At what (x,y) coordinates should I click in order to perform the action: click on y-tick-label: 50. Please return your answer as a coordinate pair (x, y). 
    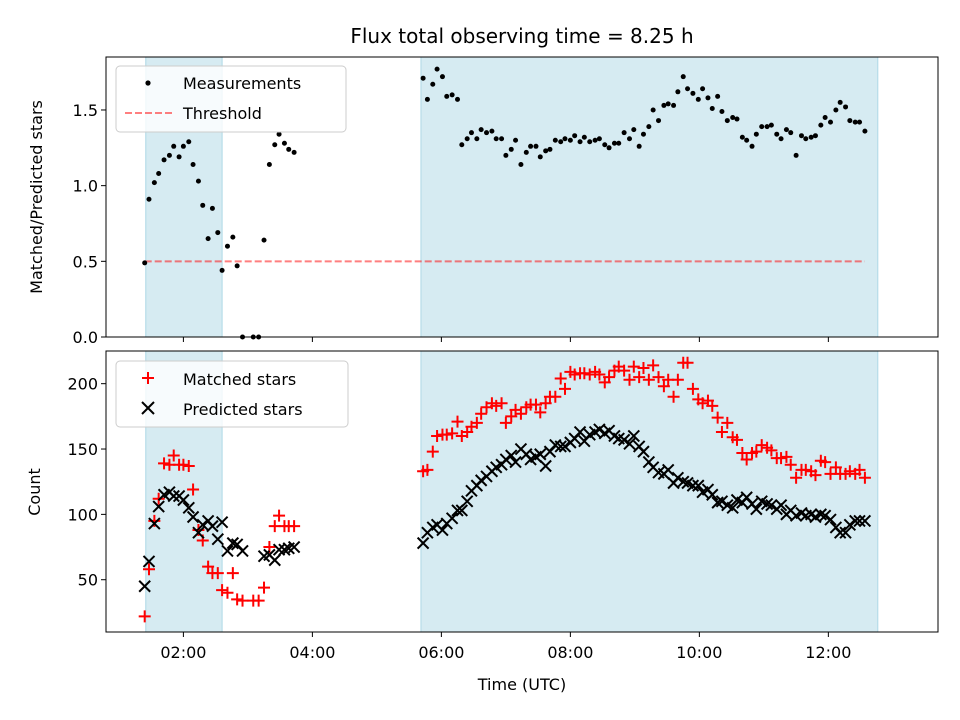
    Looking at the image, I should click on (88, 580).